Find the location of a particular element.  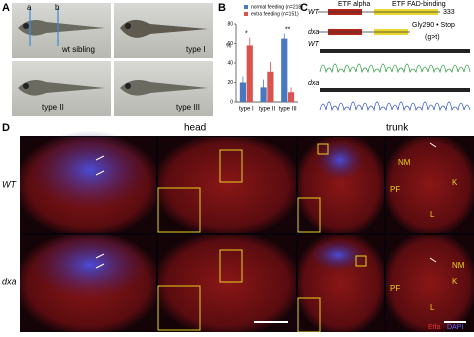

y-axis-label: % is located at coordinates (229, 47).